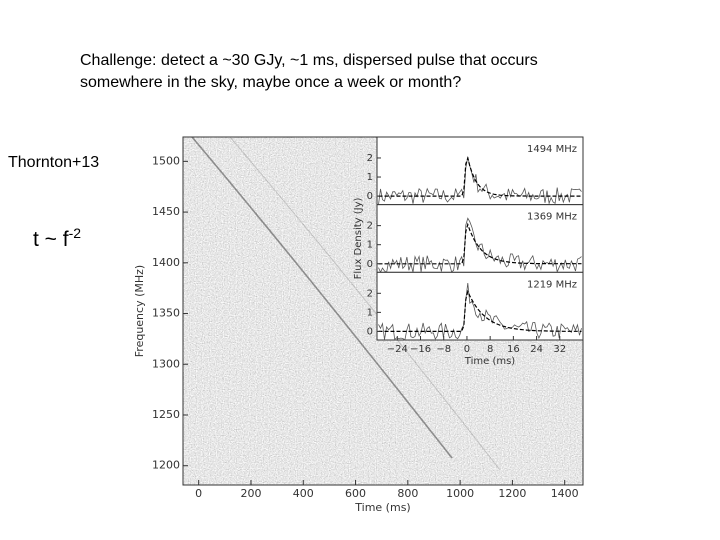  I want to click on y-axis-label: Frequency (MHz), so click(139, 311).